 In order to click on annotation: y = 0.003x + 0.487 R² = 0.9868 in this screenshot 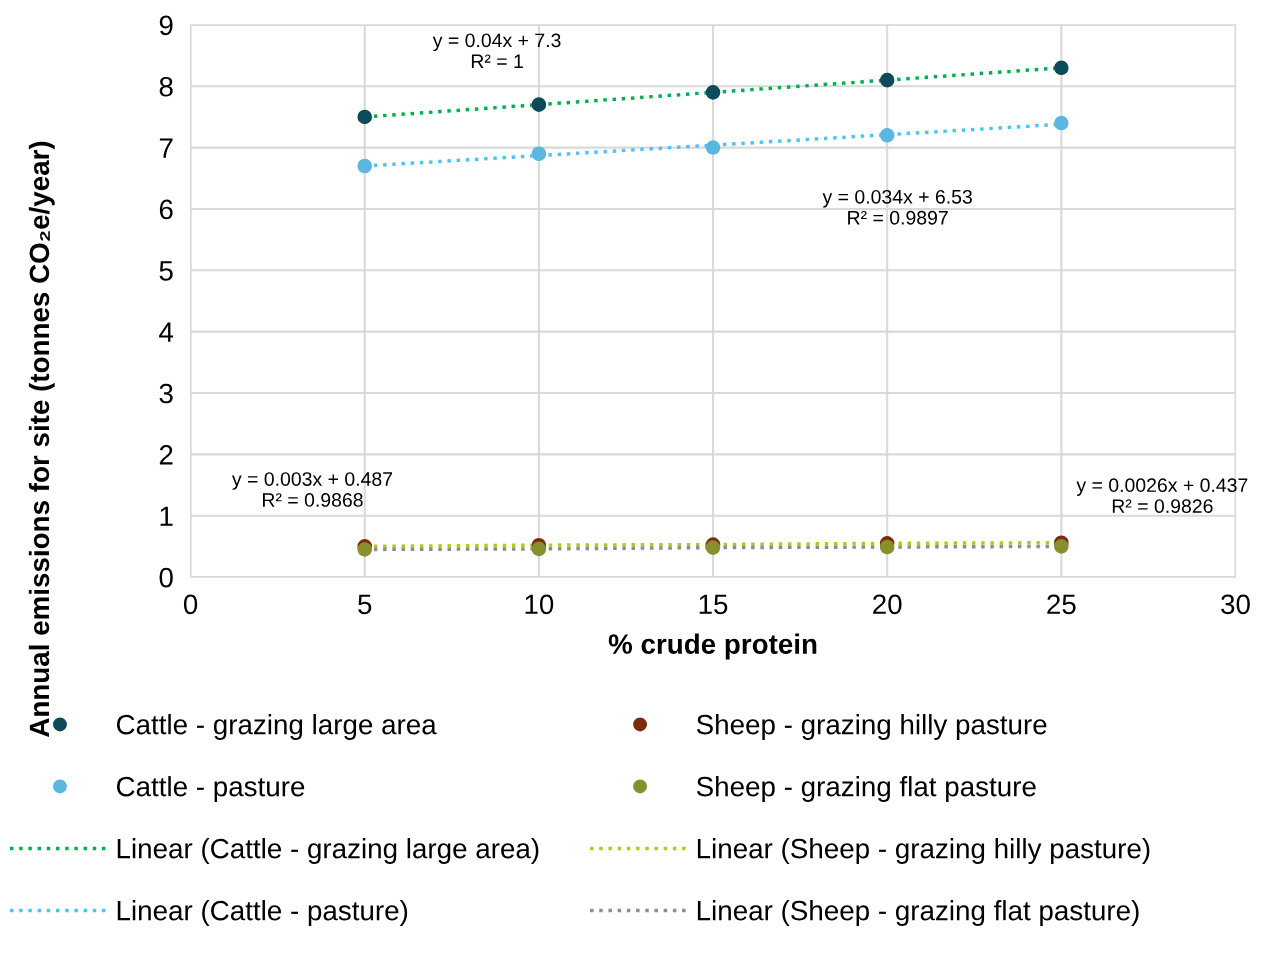, I will do `click(312, 489)`.